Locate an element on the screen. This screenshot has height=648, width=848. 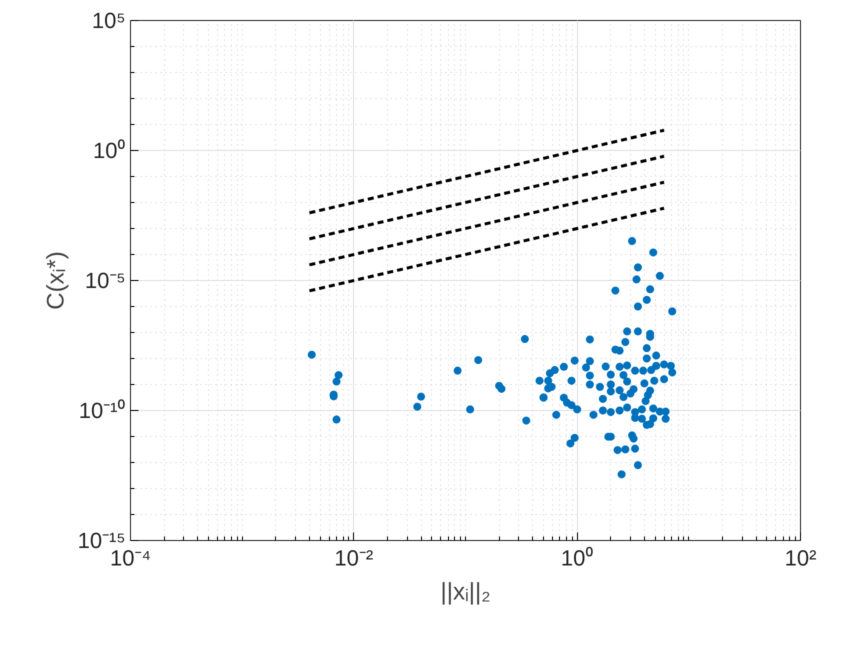
x-axis-title: ||xᵢ||₂ is located at coordinates (465, 592).